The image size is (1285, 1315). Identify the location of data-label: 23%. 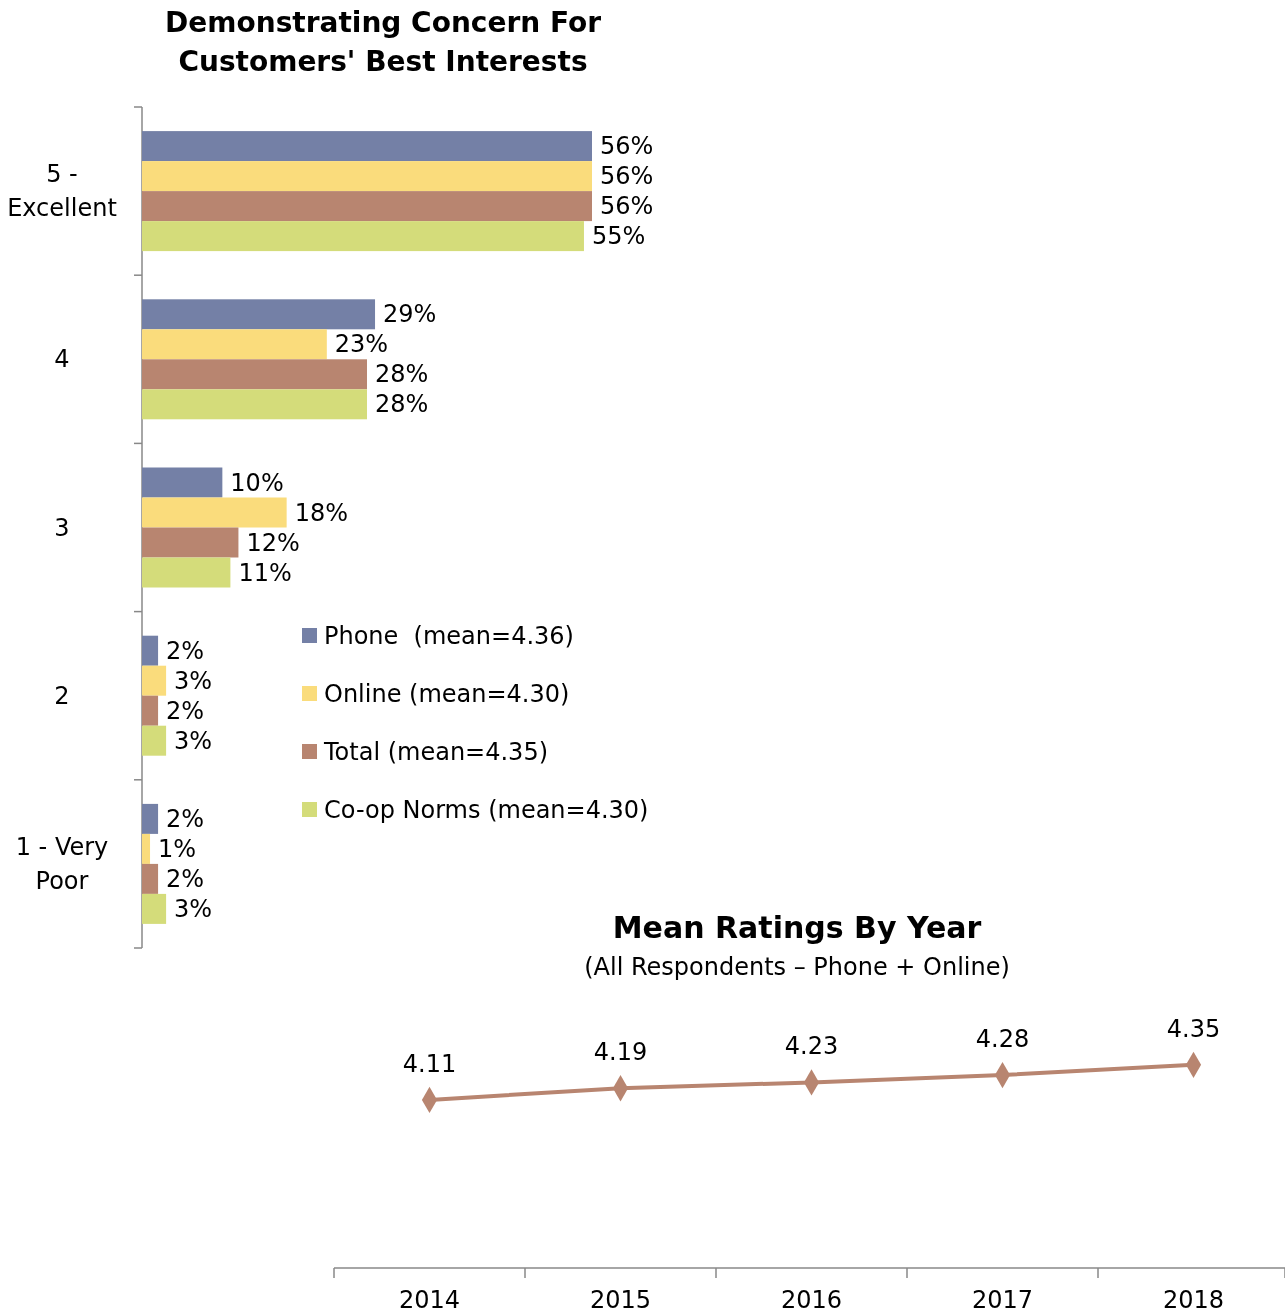
(361, 344).